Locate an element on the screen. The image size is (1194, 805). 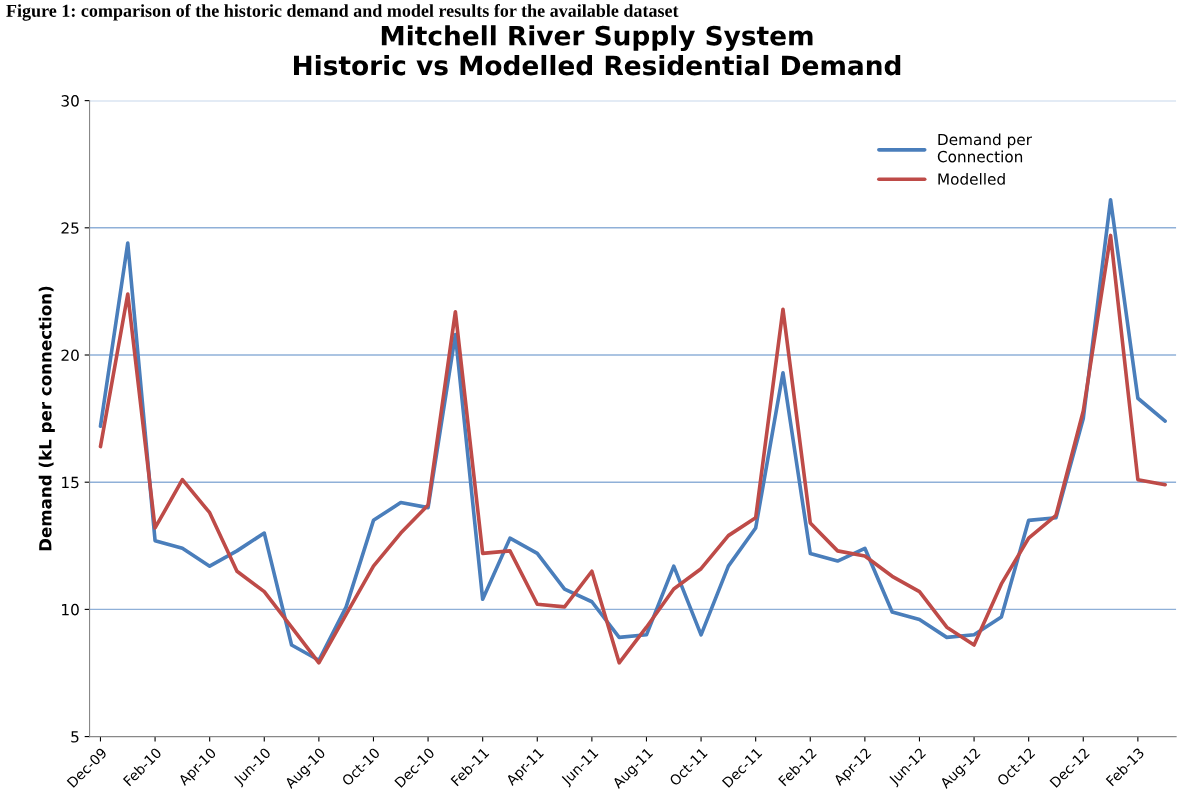
legend-label: Modelled is located at coordinates (971, 178).